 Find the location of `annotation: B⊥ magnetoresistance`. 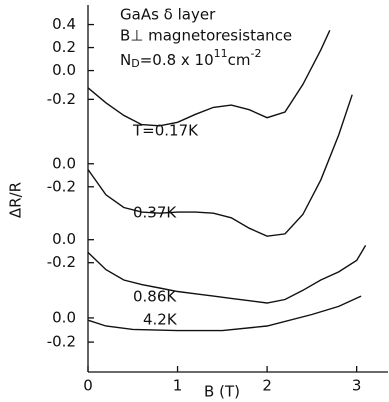

annotation: B⊥ magnetoresistance is located at coordinates (206, 36).